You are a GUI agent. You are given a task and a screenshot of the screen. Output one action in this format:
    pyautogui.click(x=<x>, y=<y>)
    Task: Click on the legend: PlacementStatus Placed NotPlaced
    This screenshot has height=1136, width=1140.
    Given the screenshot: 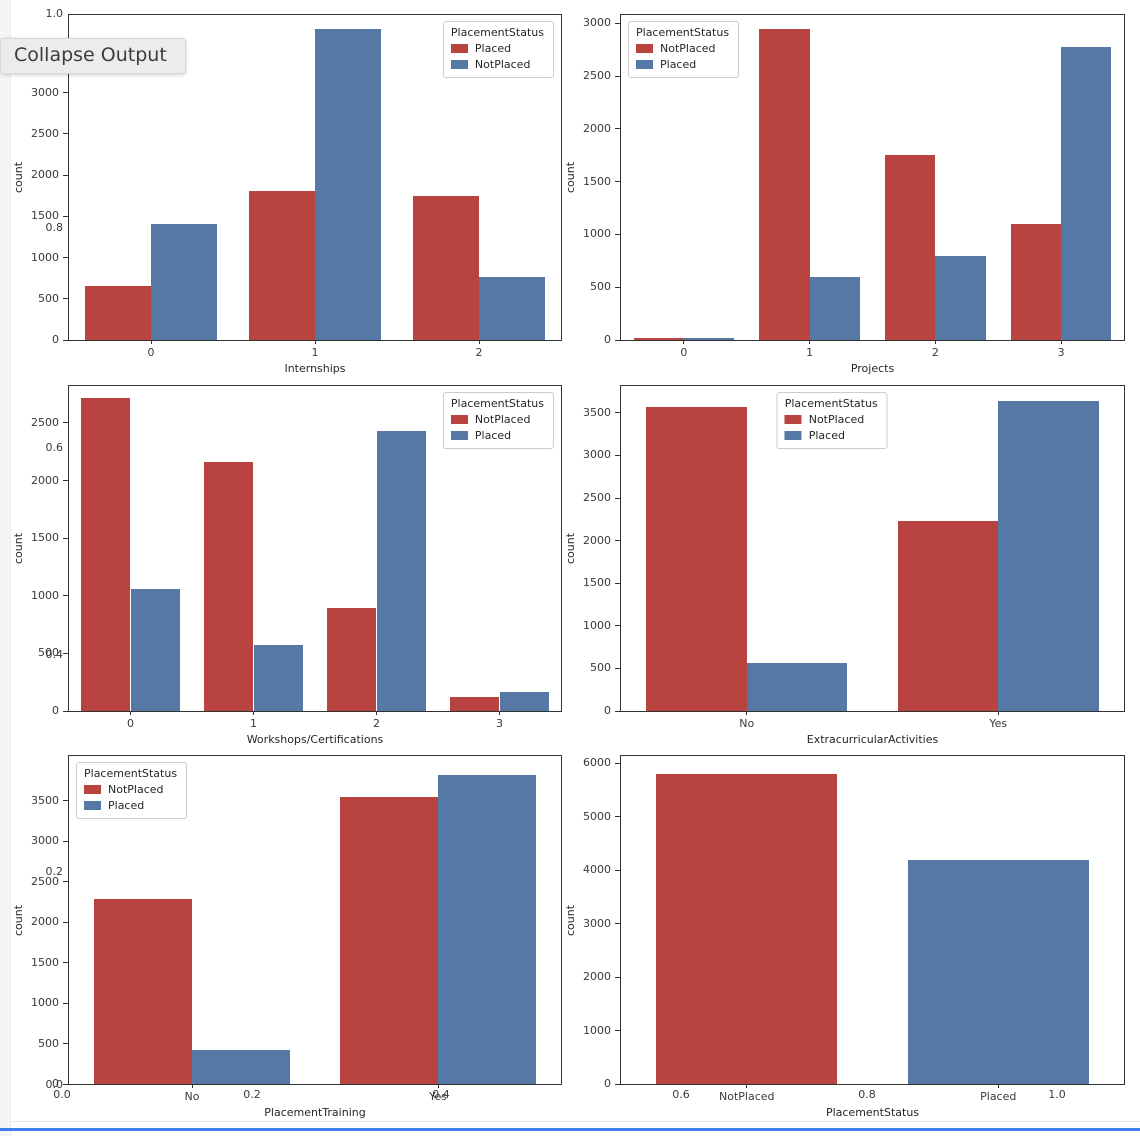 What is the action you would take?
    pyautogui.click(x=498, y=49)
    